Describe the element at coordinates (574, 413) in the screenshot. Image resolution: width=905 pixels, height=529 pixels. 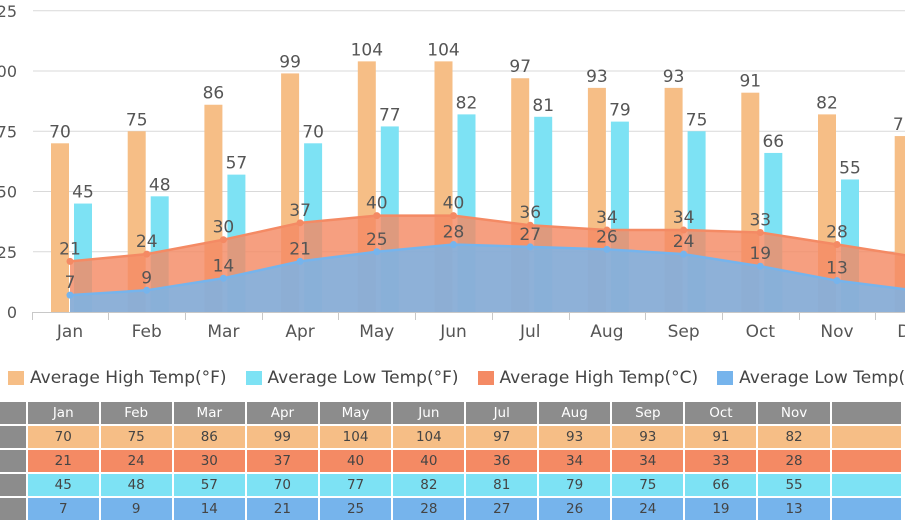
I see `table-header-cell: Aug` at that location.